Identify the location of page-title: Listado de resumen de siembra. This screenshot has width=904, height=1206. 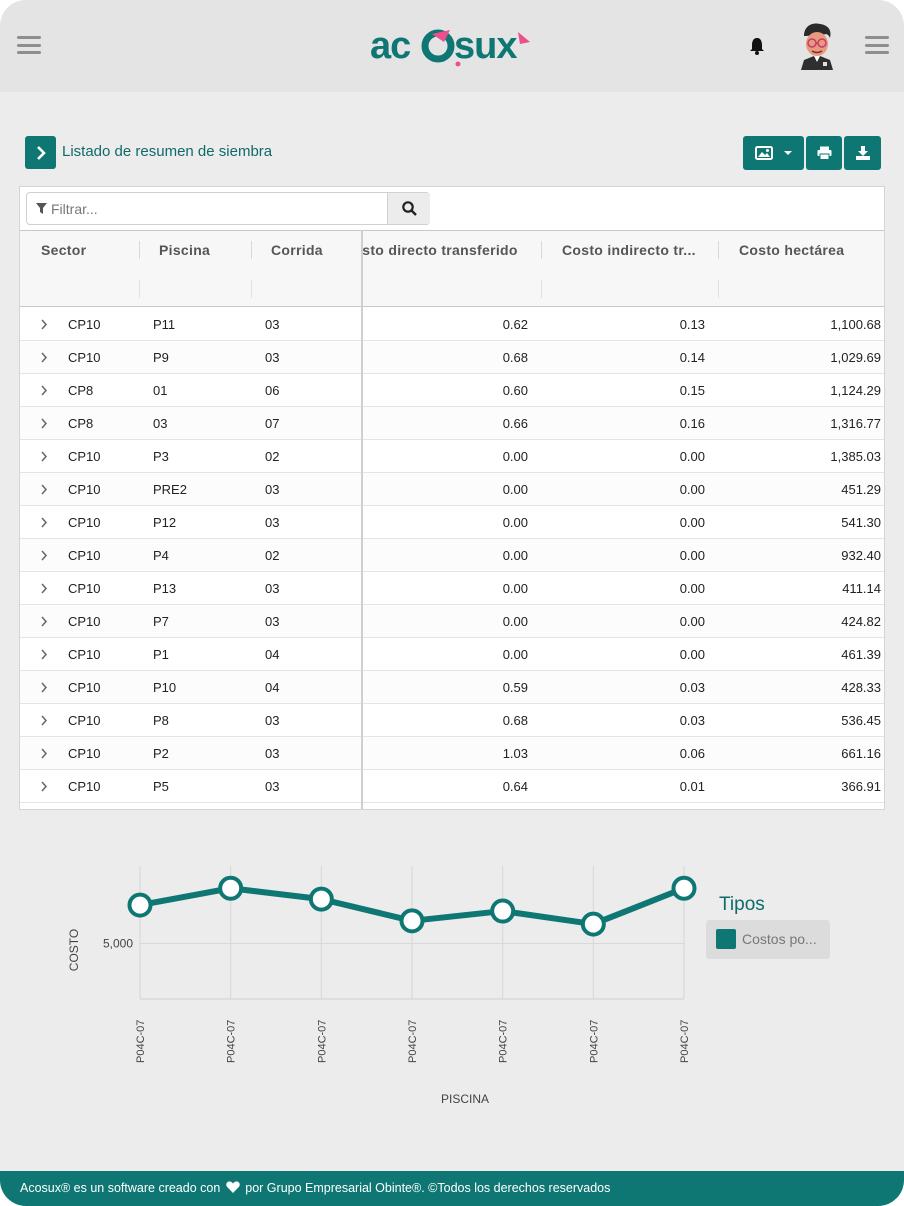
(167, 151).